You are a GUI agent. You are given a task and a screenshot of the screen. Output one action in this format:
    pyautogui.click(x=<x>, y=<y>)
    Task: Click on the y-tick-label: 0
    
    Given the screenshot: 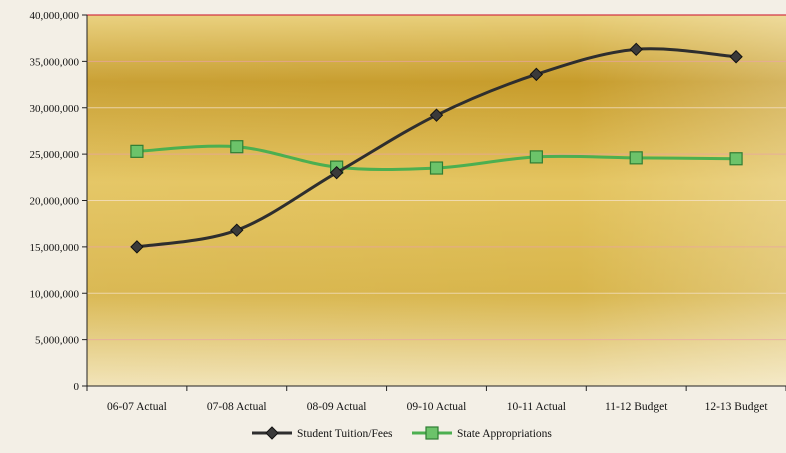 What is the action you would take?
    pyautogui.click(x=77, y=387)
    